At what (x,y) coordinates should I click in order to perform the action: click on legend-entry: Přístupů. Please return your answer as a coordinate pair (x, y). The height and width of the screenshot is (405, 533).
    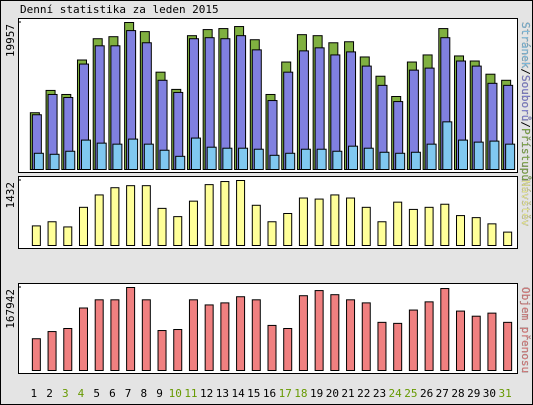
    Looking at the image, I should click on (525, 154).